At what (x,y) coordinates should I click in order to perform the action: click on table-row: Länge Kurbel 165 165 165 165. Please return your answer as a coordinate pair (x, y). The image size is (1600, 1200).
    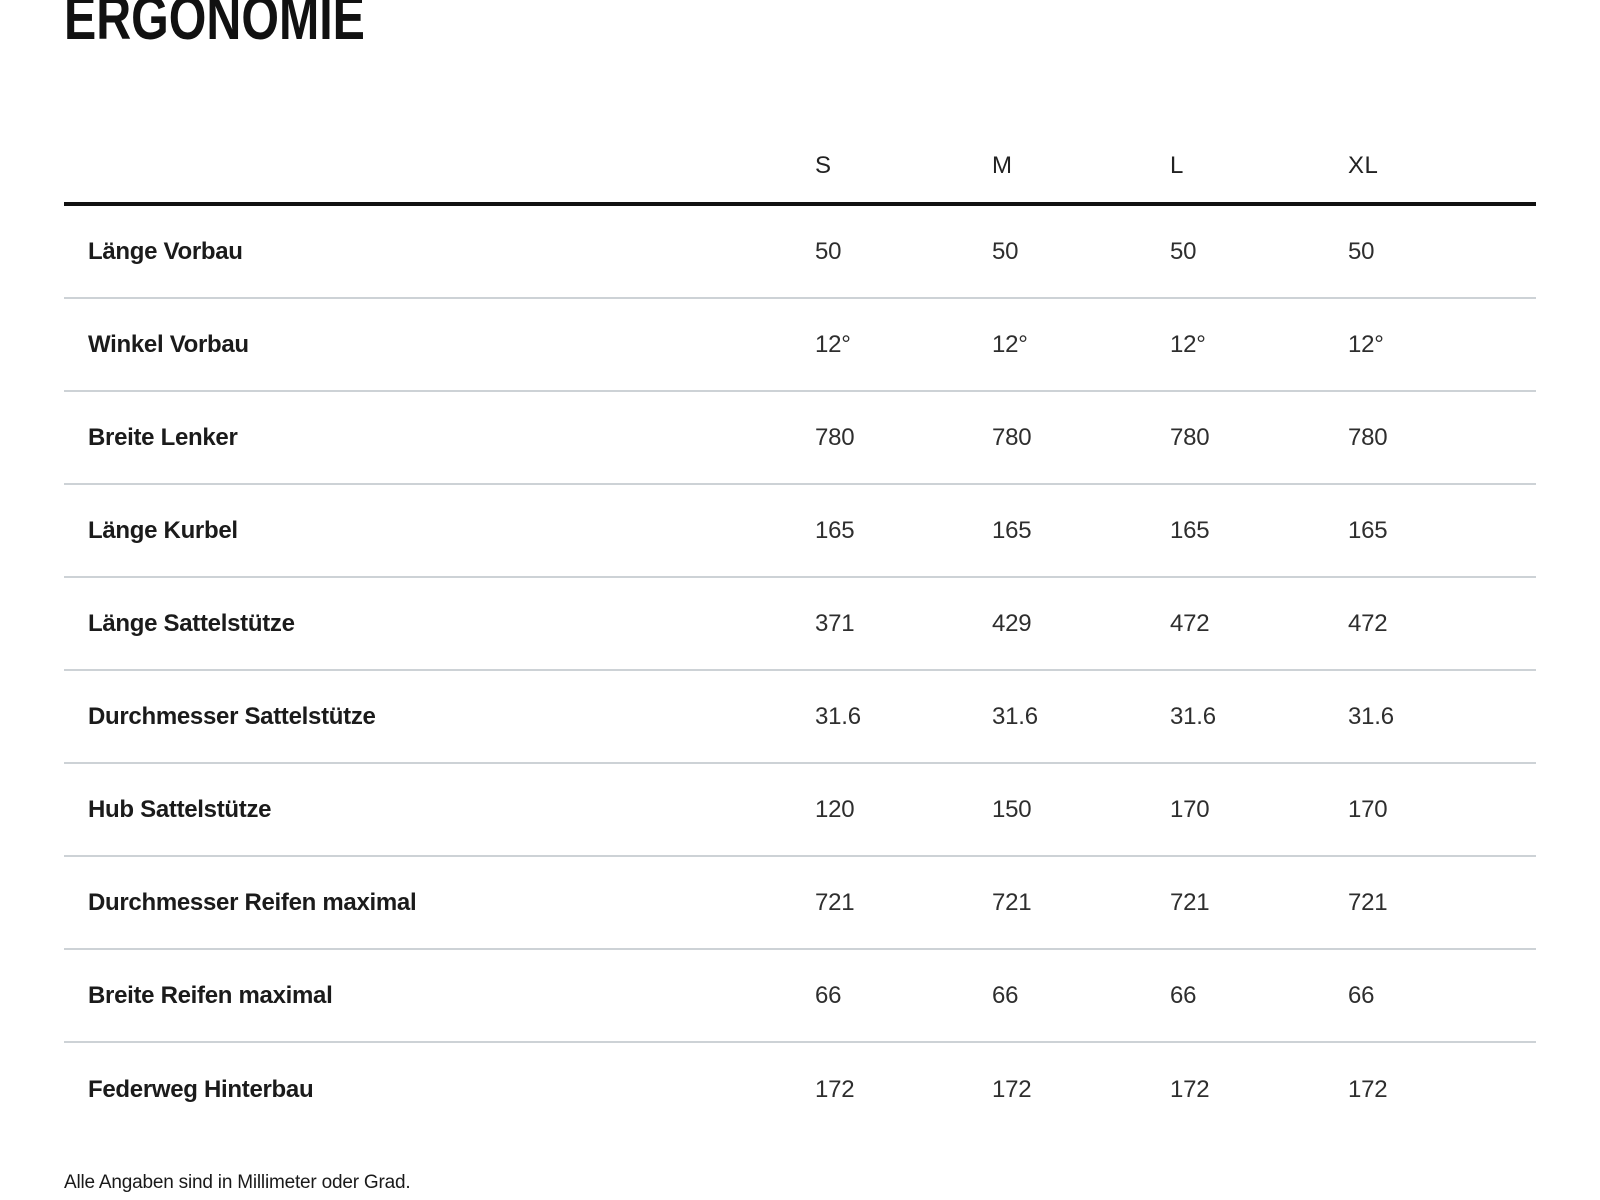
    Looking at the image, I should click on (800, 531).